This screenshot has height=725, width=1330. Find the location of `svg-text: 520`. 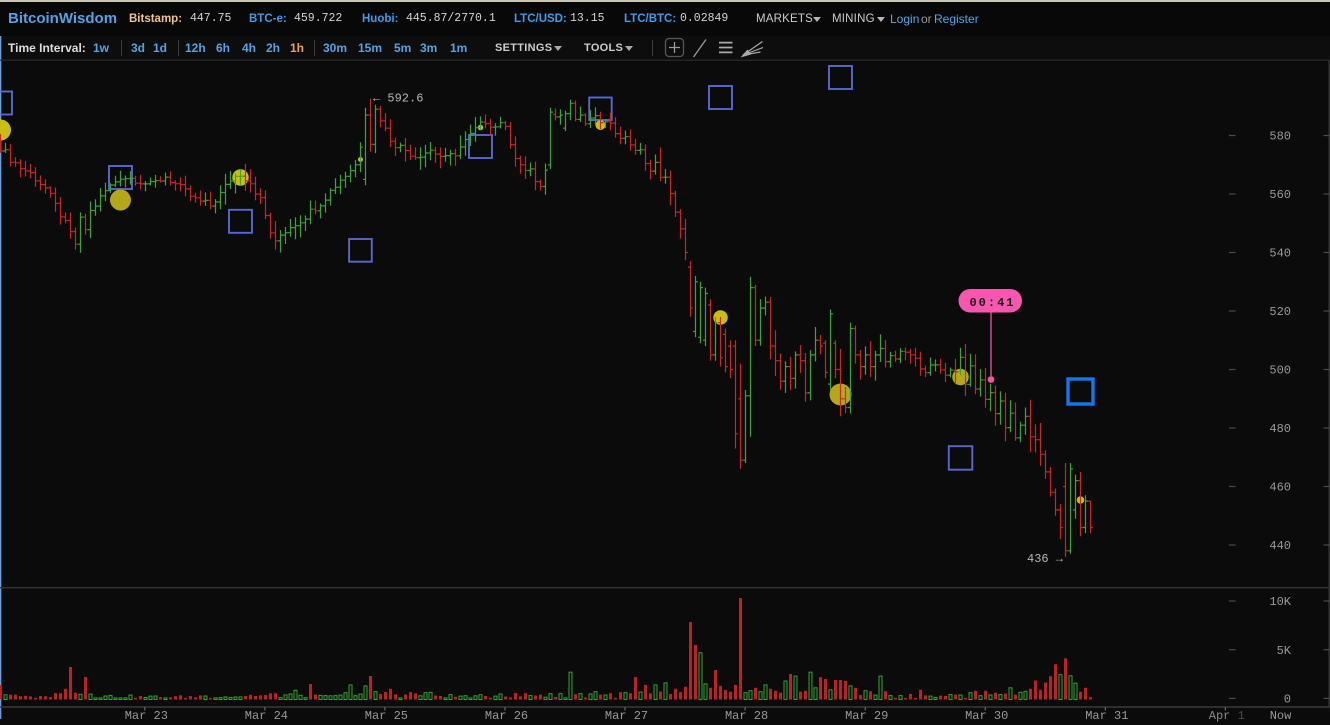

svg-text: 520 is located at coordinates (1280, 312).